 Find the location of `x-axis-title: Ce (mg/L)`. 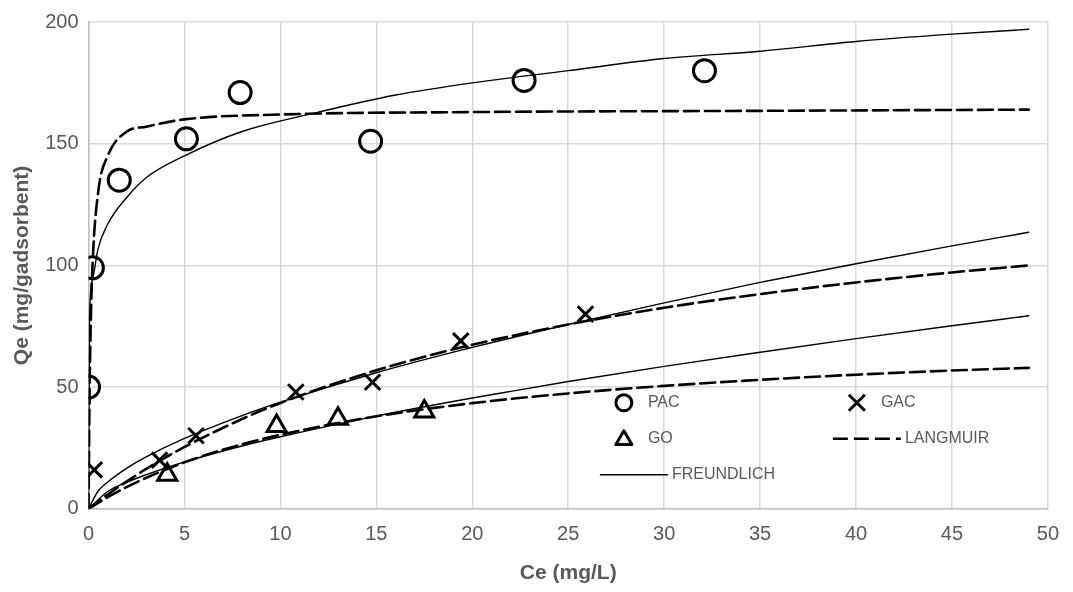

x-axis-title: Ce (mg/L) is located at coordinates (568, 572).